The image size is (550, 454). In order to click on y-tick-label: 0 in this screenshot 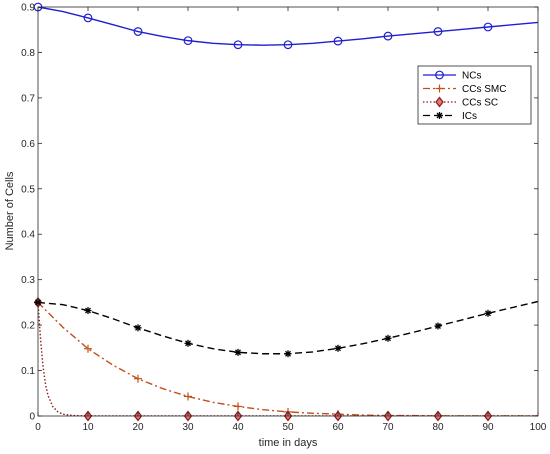, I will do `click(32, 417)`.